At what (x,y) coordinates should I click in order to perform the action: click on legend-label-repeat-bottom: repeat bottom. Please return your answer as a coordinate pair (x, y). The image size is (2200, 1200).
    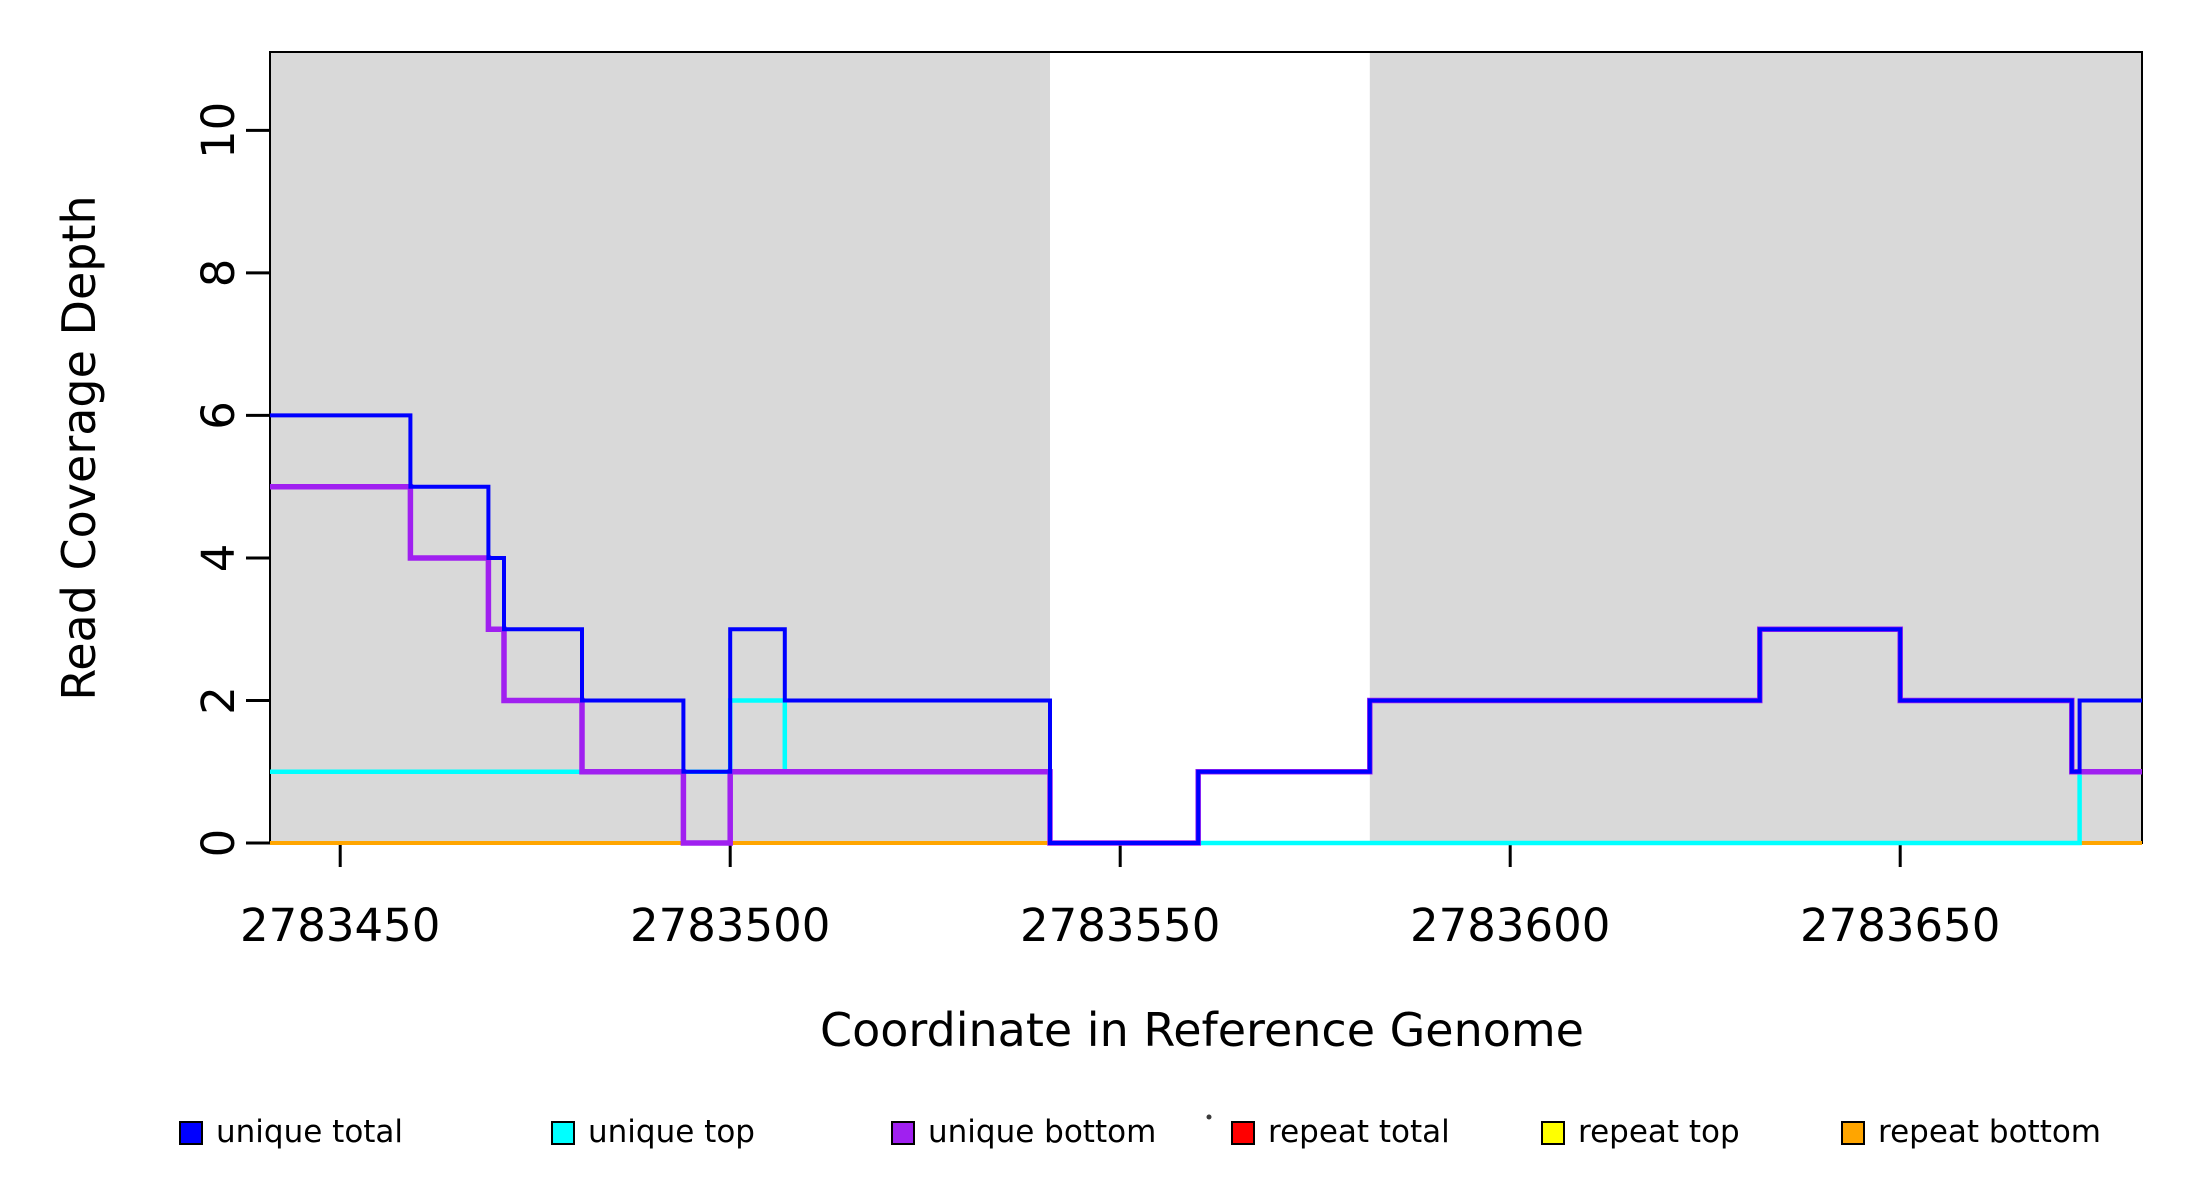
    Looking at the image, I should click on (1989, 1132).